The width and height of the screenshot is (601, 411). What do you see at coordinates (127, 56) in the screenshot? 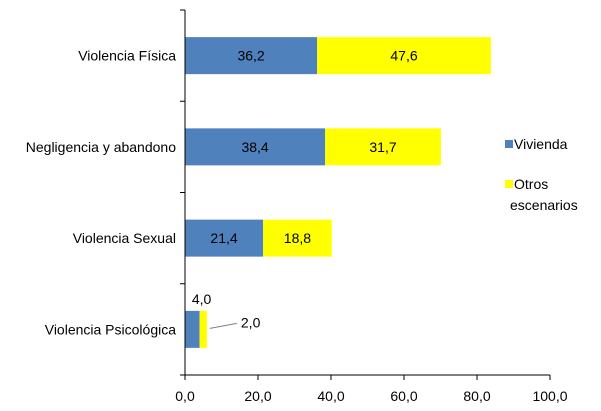
I see `category-label: Violencia Física` at bounding box center [127, 56].